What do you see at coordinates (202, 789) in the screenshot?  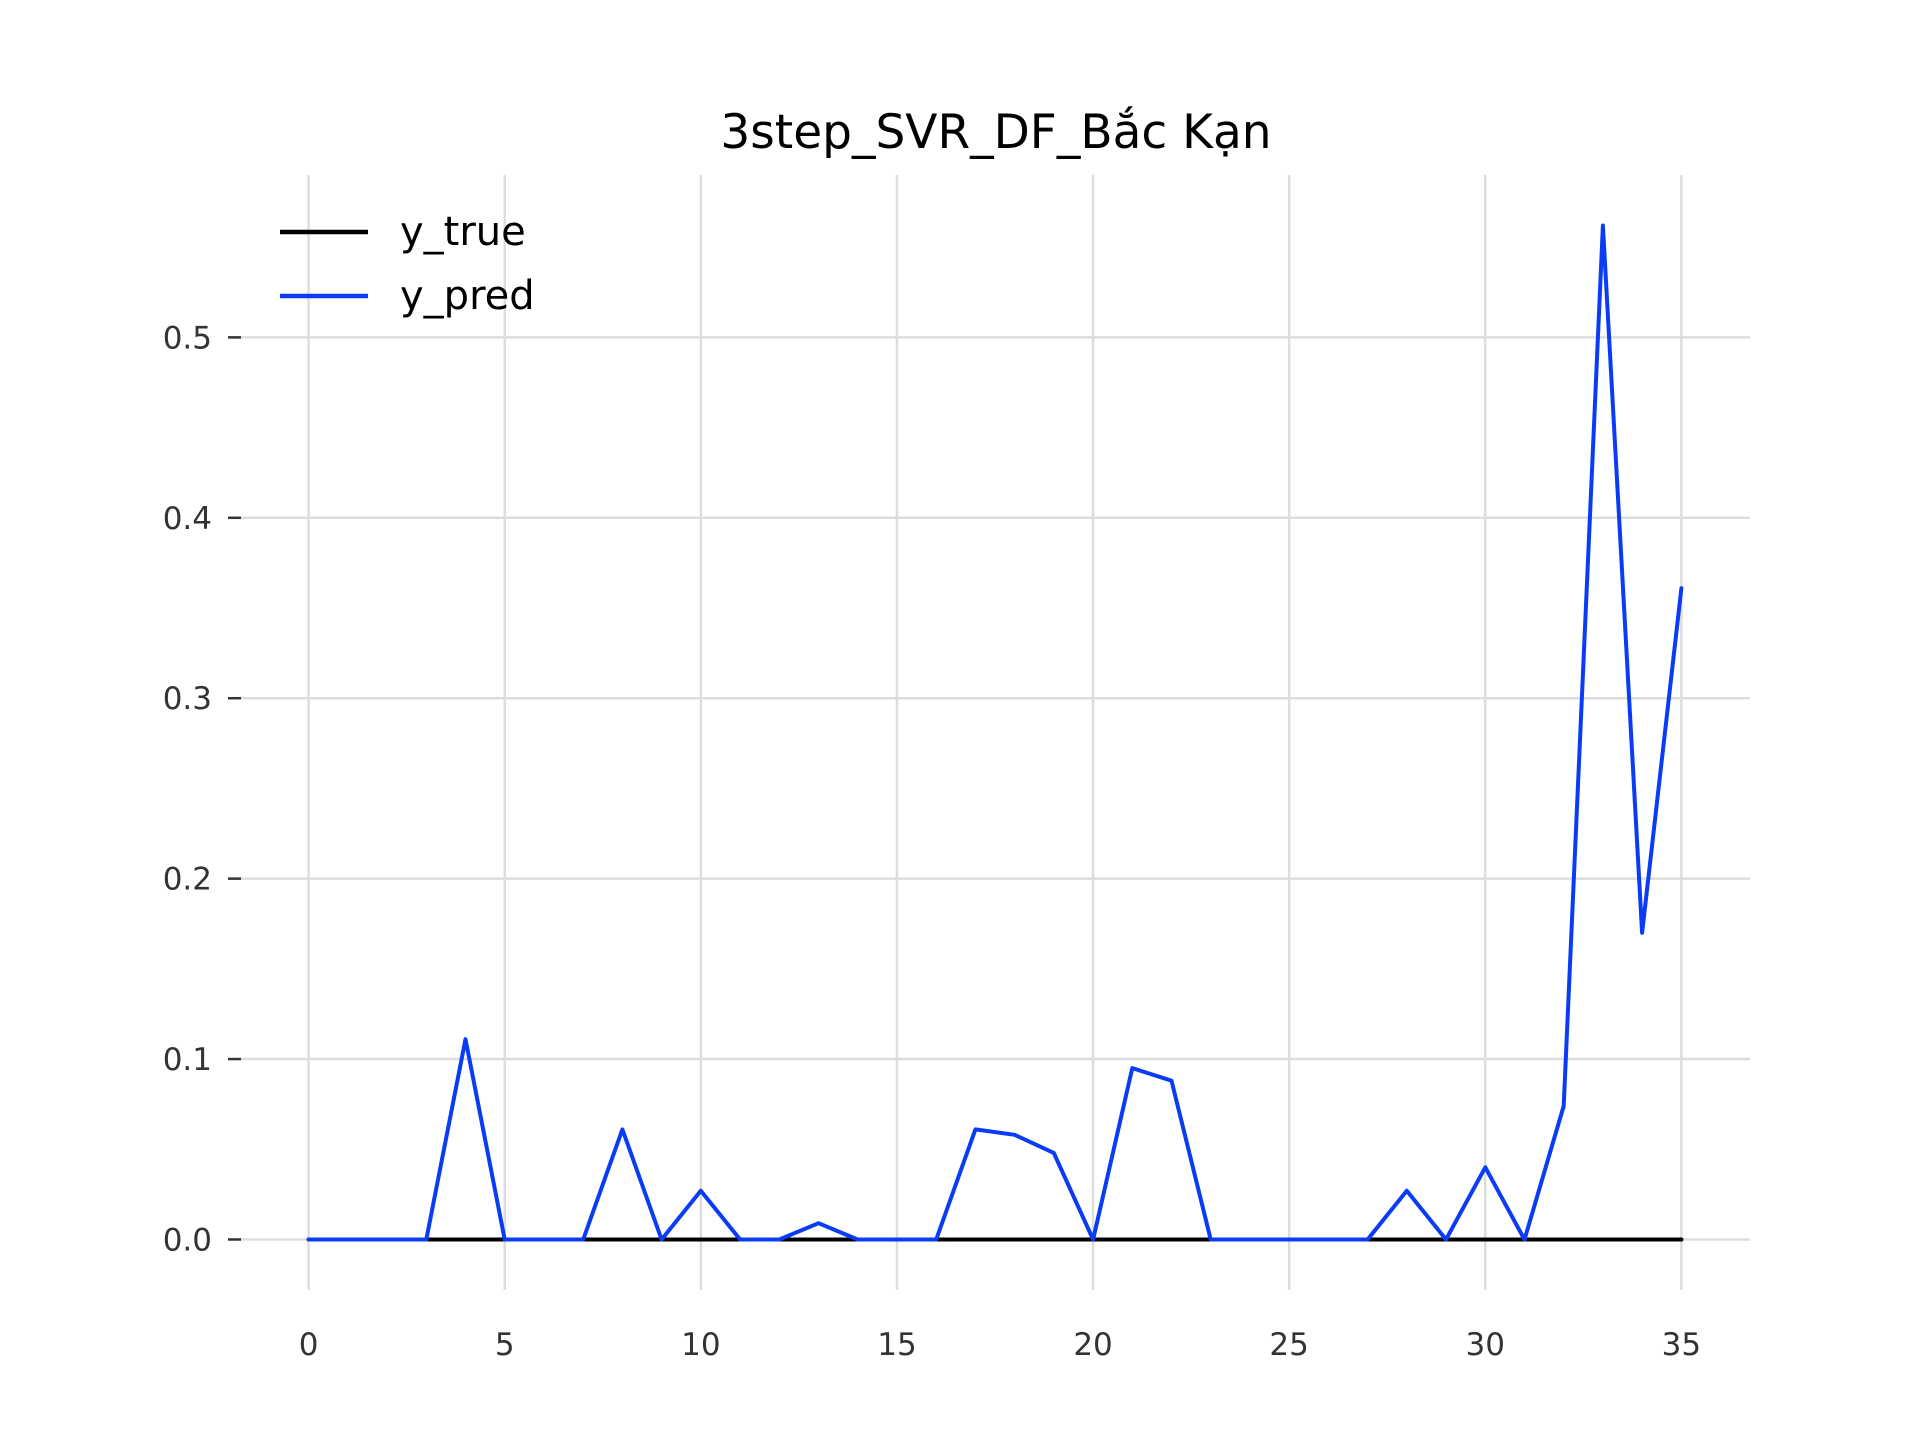 I see `y-axis: 0.0 0.1 0.2 0.3 0.4 0.5` at bounding box center [202, 789].